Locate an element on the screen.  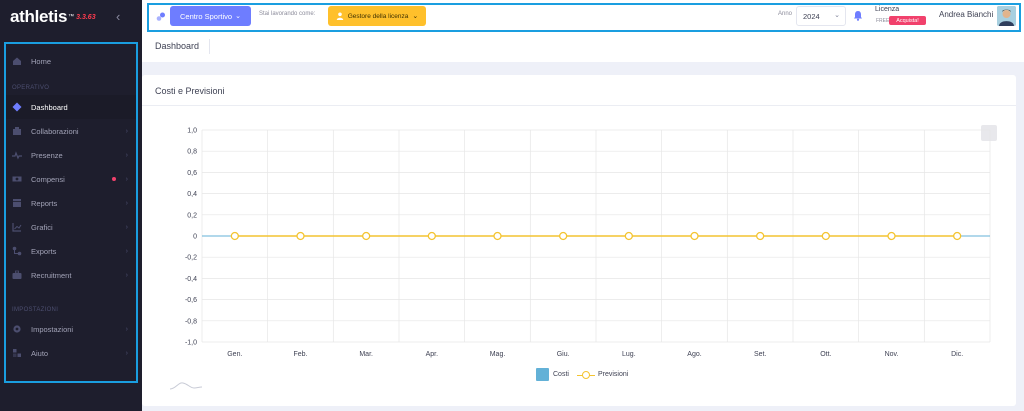
y-tick-label: 0,6 is located at coordinates (192, 173).